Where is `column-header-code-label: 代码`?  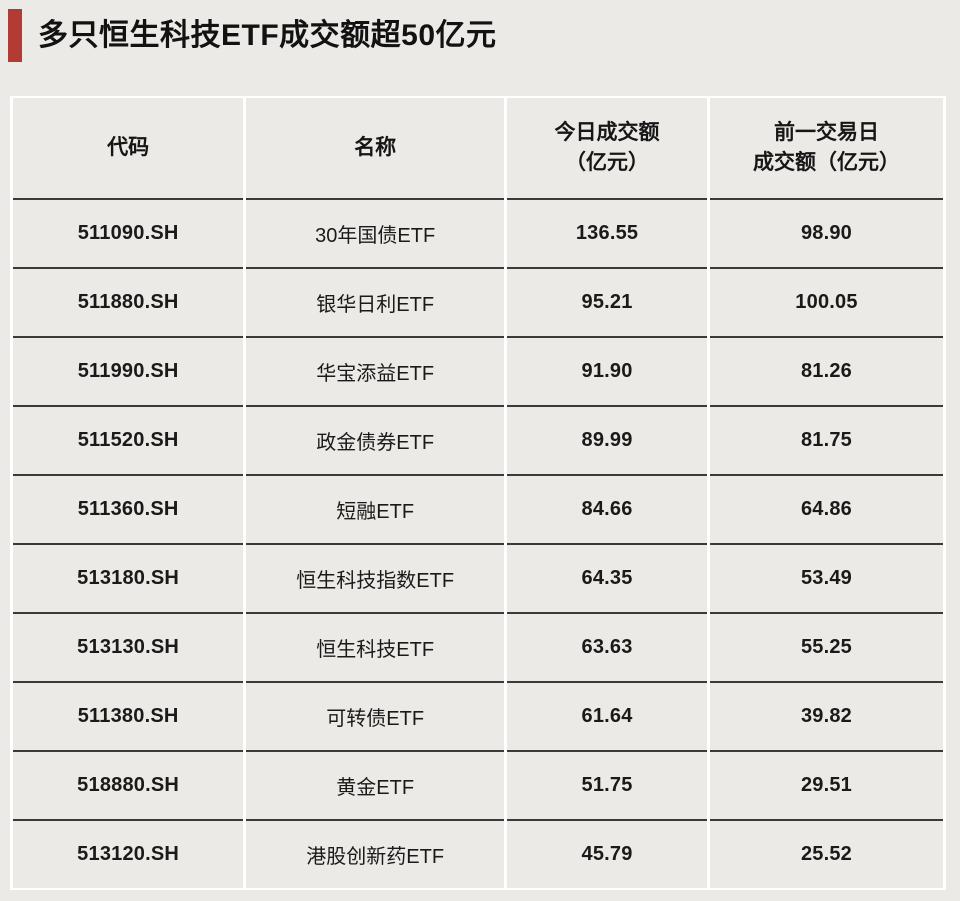 column-header-code-label: 代码 is located at coordinates (128, 147).